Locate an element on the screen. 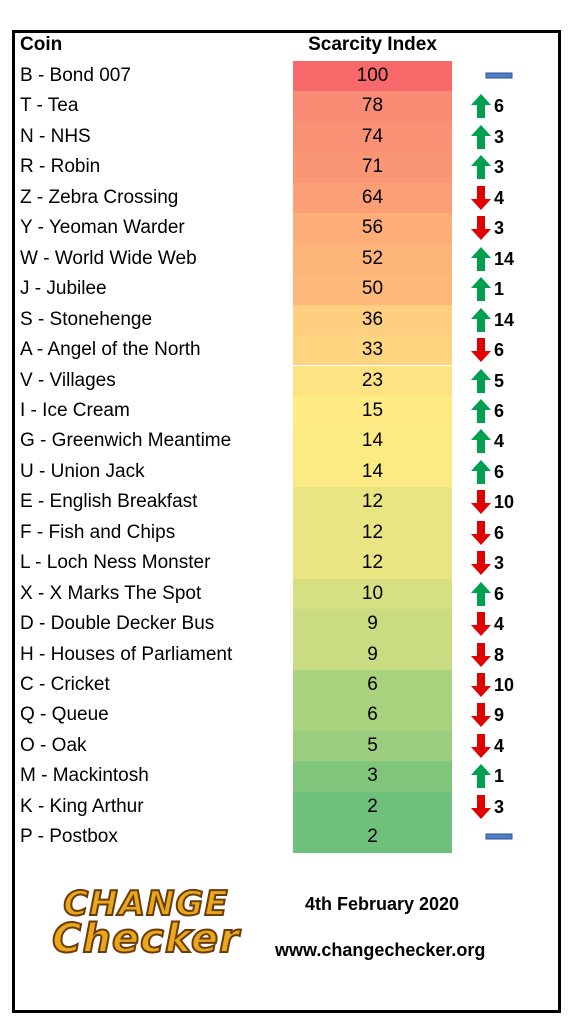 This screenshot has height=1024, width=577. coin-name: W - World Wide Web is located at coordinates (108, 258).